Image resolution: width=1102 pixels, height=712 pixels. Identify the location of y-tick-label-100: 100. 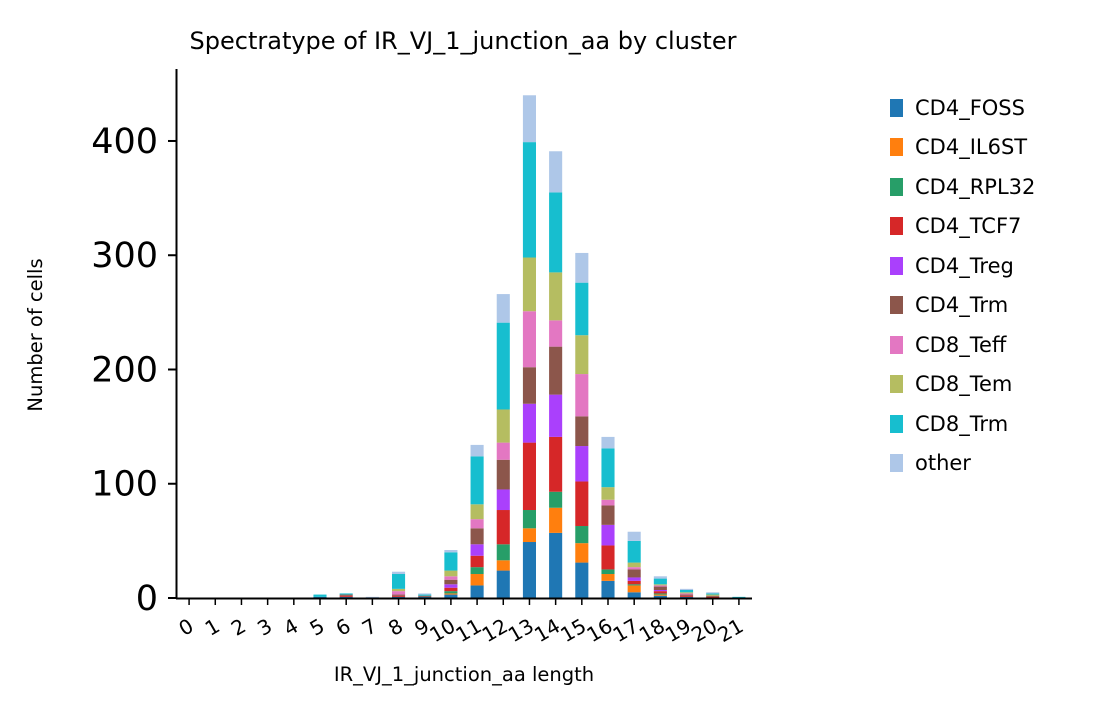
(124, 485).